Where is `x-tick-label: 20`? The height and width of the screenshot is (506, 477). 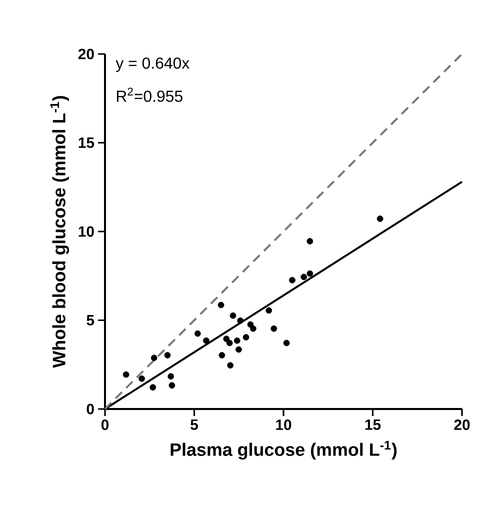
x-tick-label: 20 is located at coordinates (462, 424).